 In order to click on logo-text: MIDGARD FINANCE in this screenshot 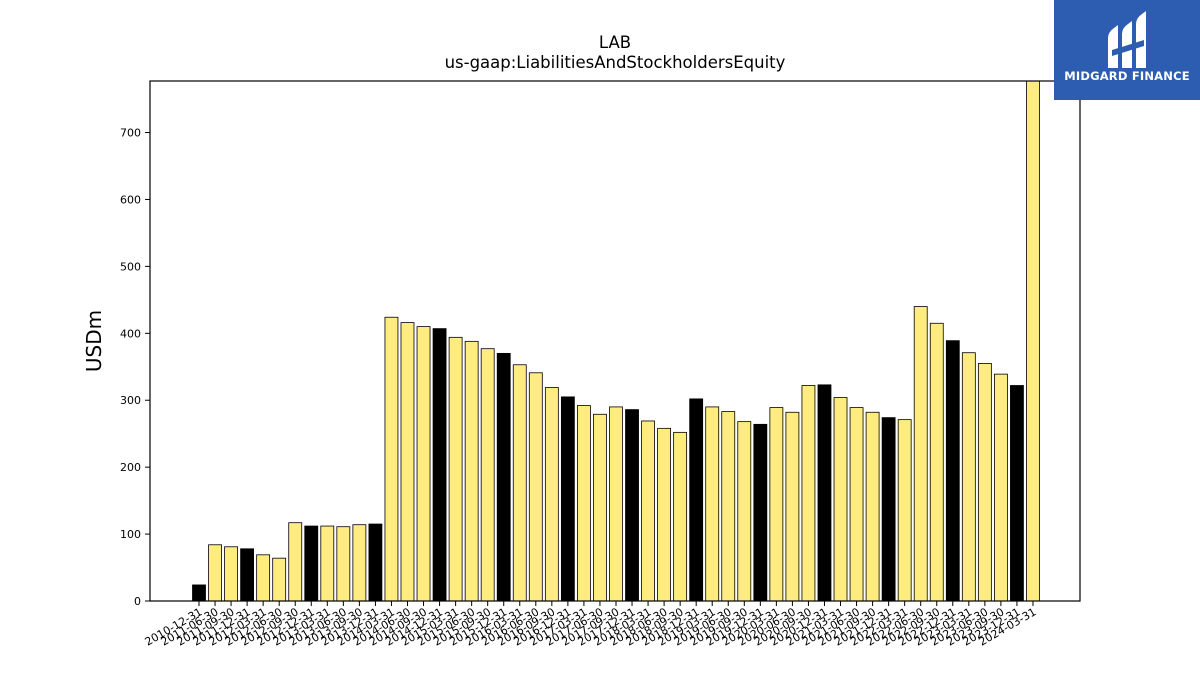, I will do `click(1127, 76)`.